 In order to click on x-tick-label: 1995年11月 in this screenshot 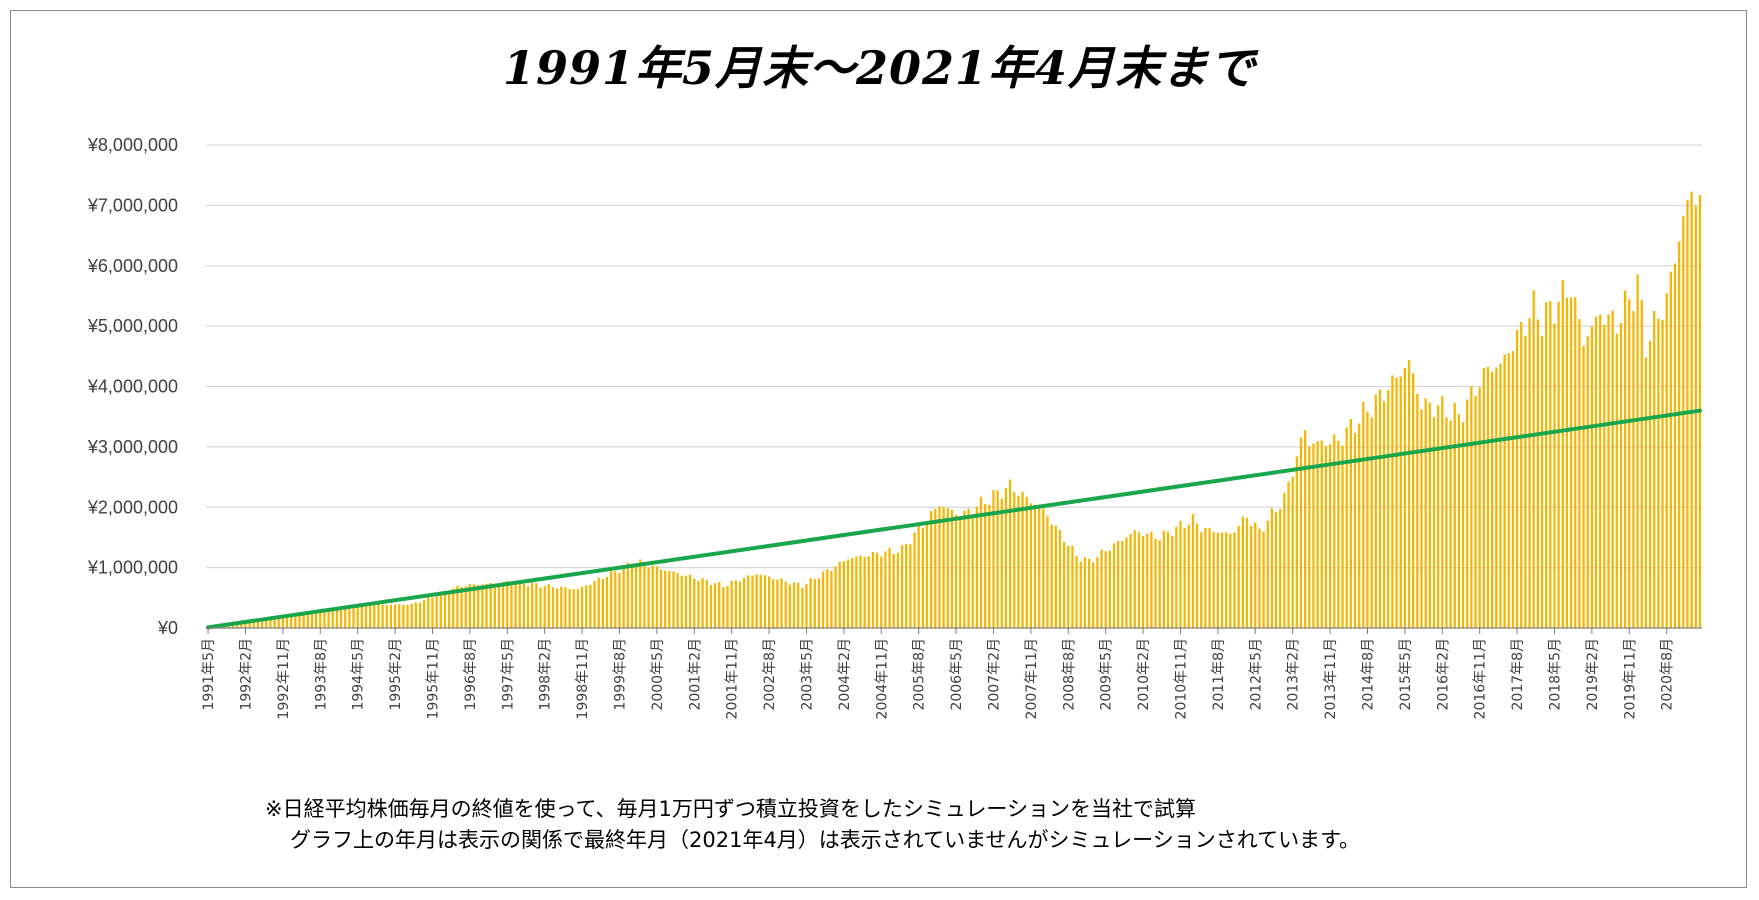, I will do `click(433, 678)`.